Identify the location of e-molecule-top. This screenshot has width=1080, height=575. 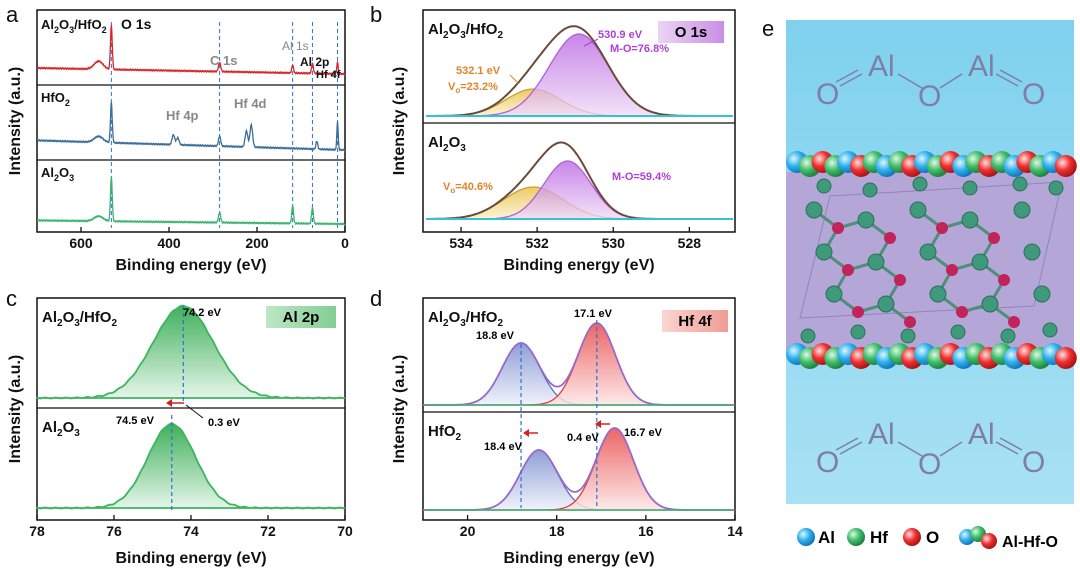
(929, 79).